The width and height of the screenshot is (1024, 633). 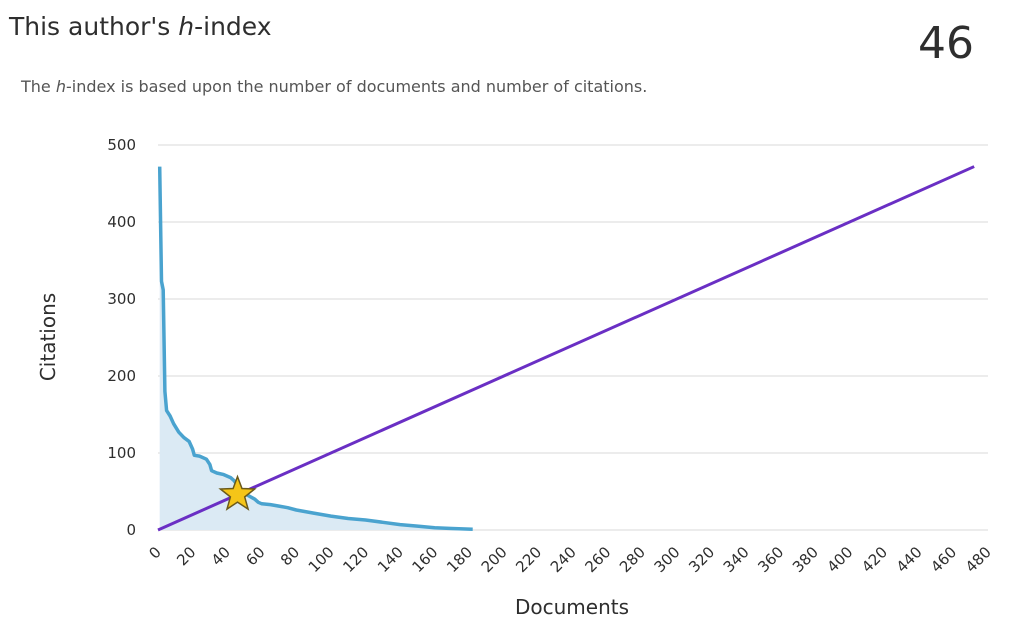 What do you see at coordinates (459, 559) in the screenshot?
I see `x-tick-label: 180` at bounding box center [459, 559].